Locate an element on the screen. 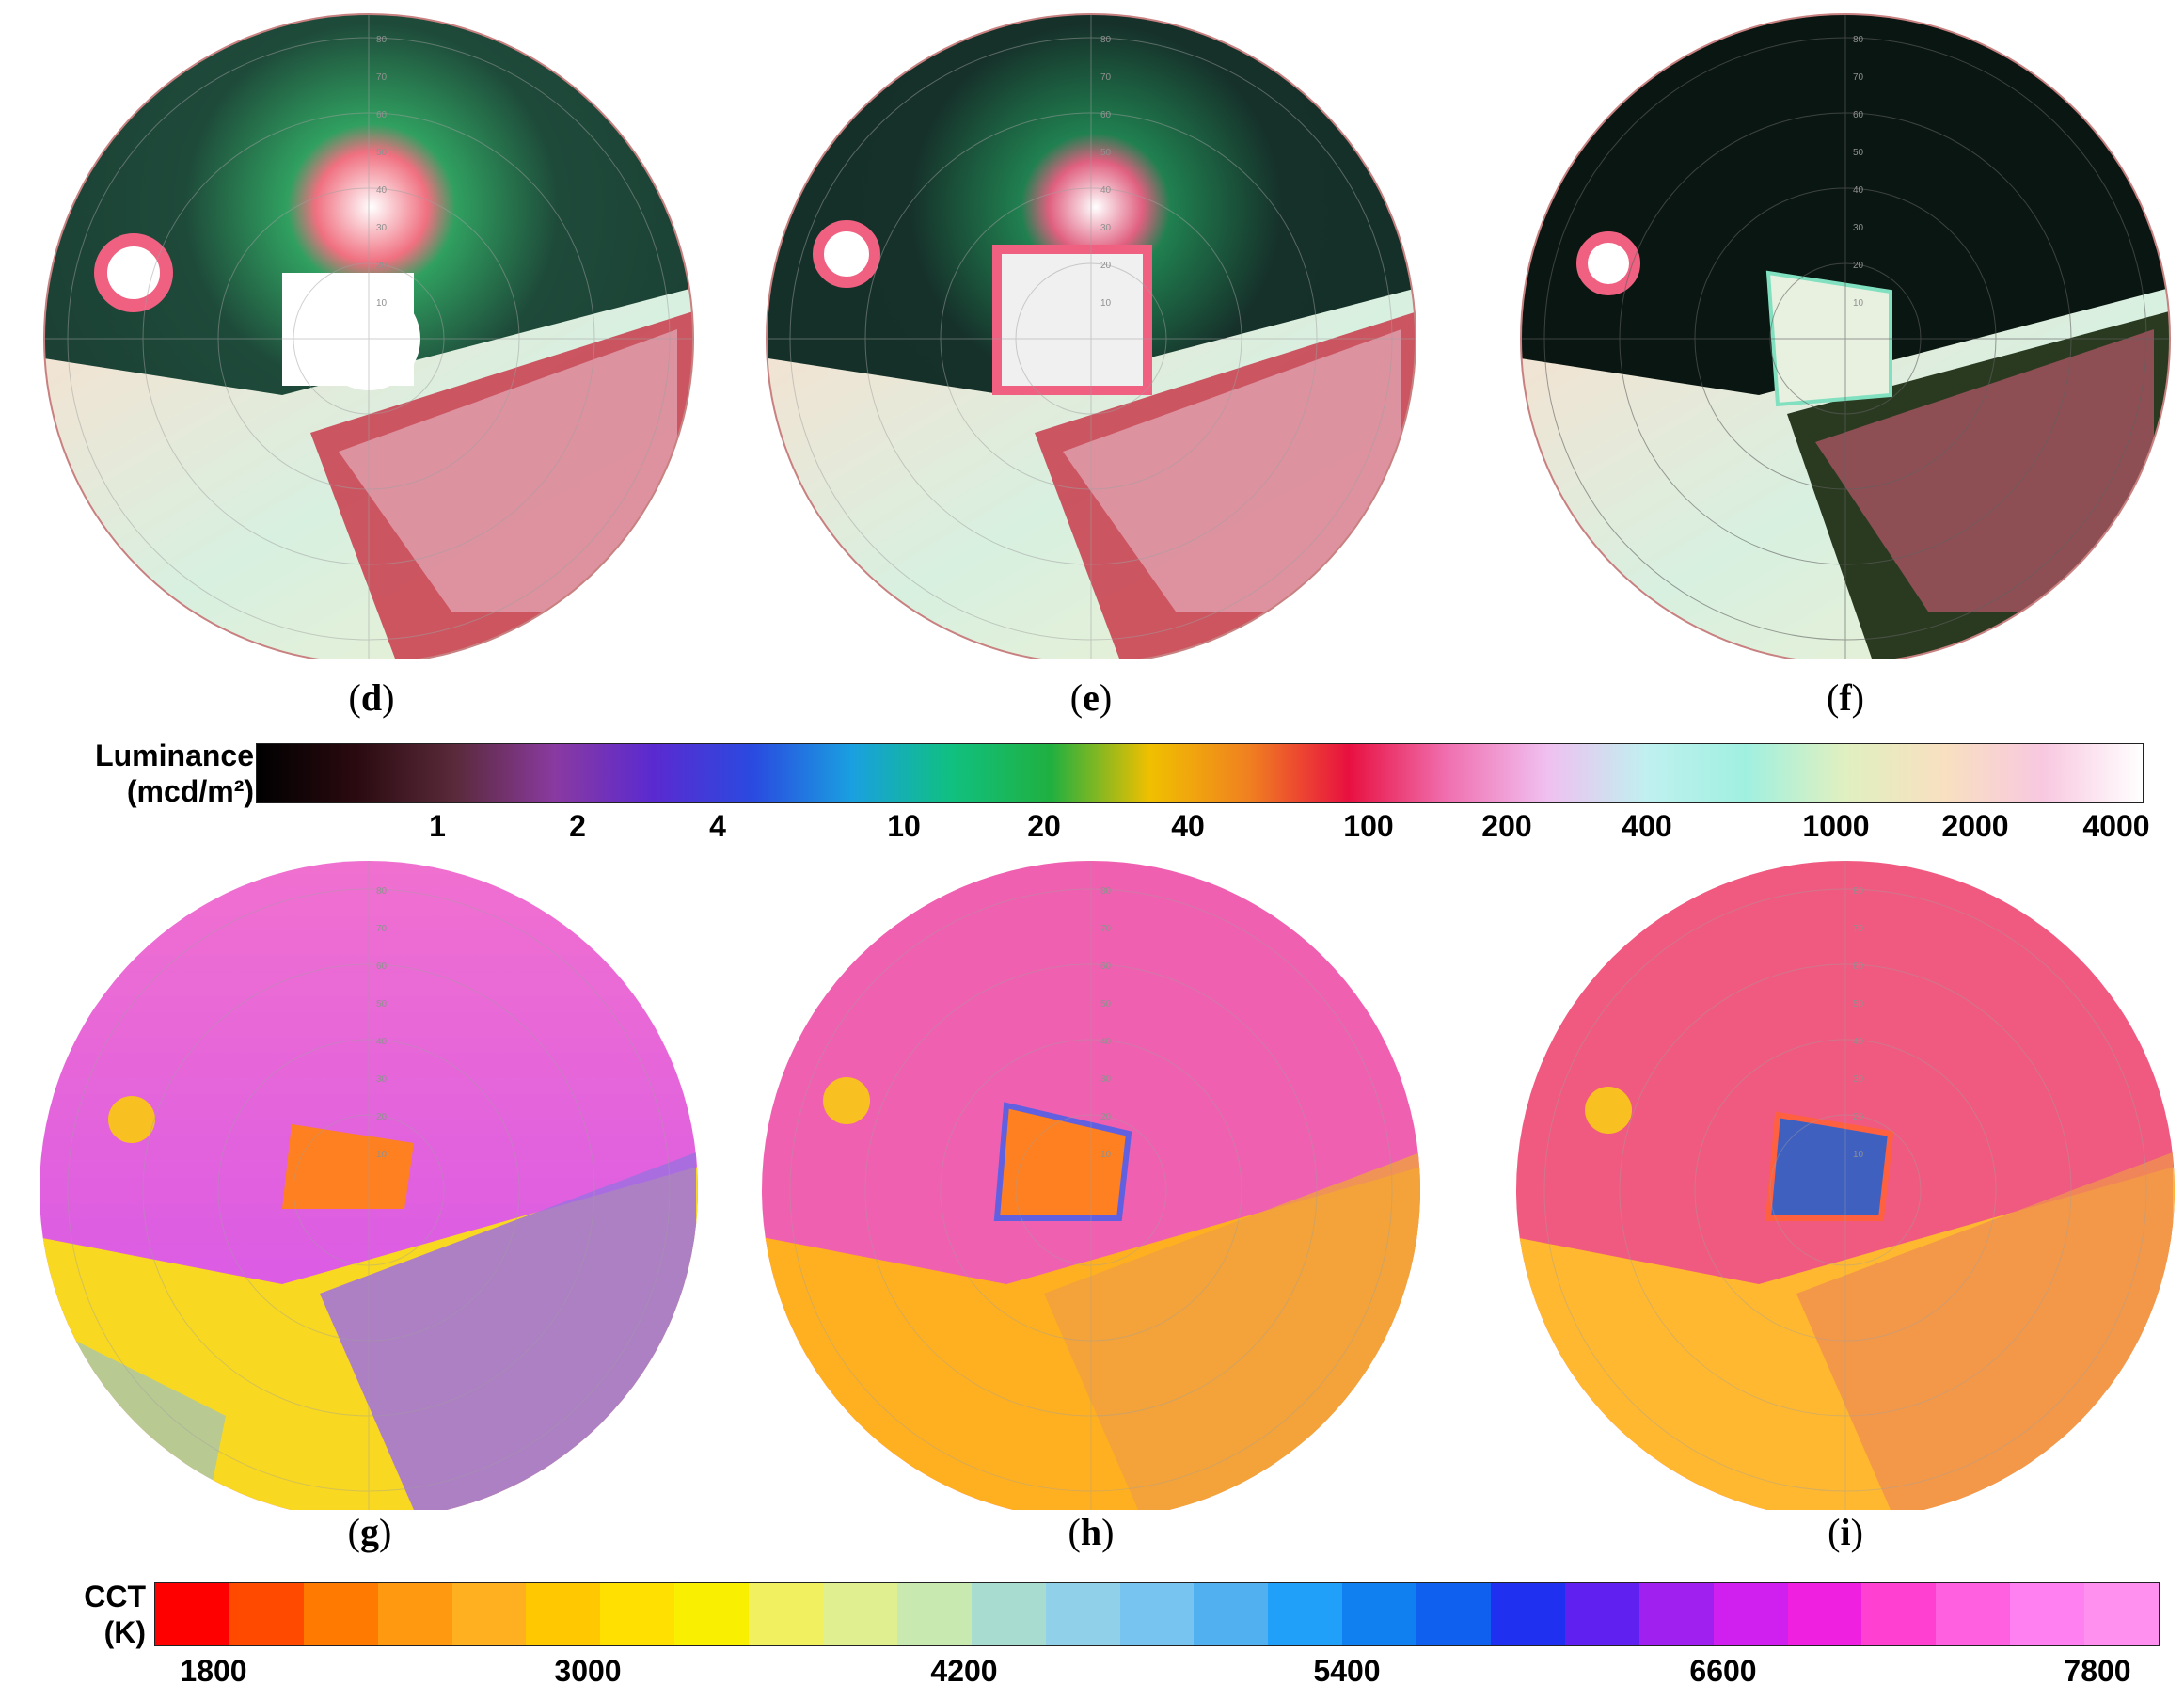 The height and width of the screenshot is (1700, 2184). luminance-panel-d: 10 20 30 40 50 60 70 80 (d) is located at coordinates (371, 359).